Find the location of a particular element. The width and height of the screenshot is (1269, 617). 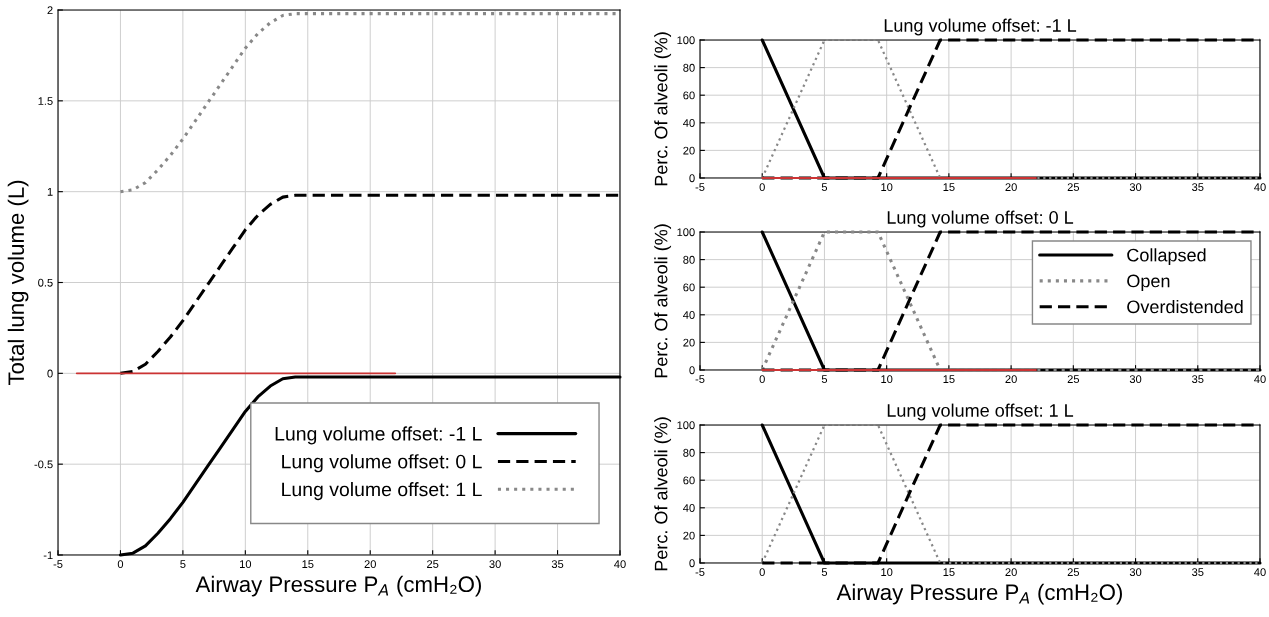

y-tick-label: -0.5 is located at coordinates (43, 464).